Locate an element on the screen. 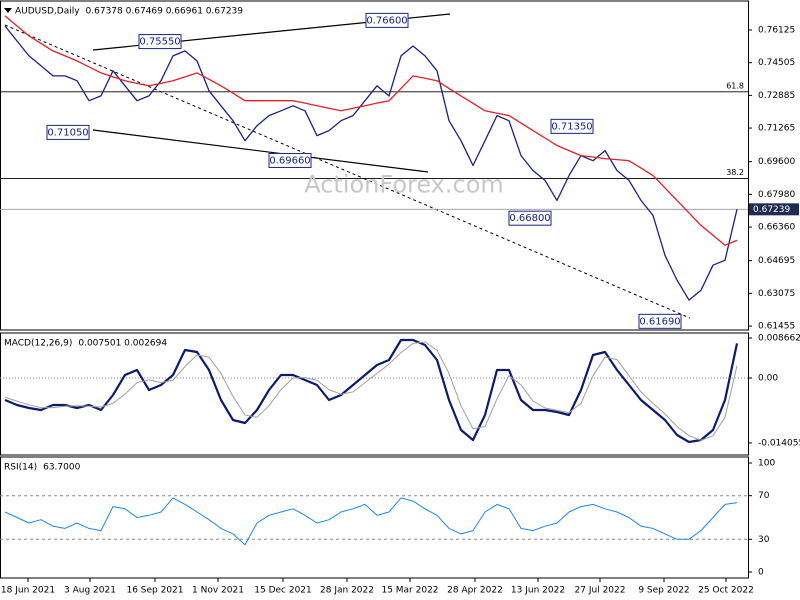 Image resolution: width=800 pixels, height=600 pixels. annotation-label: 0.61690 is located at coordinates (659, 321).